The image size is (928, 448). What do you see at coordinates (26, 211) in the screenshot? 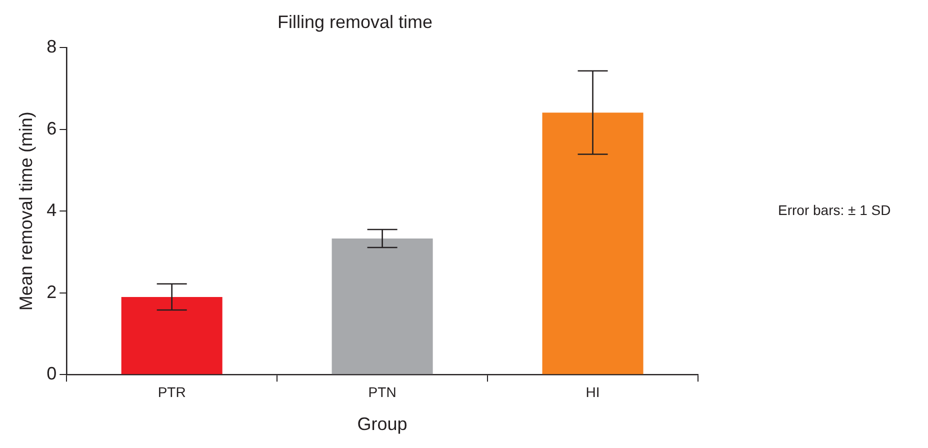
I see `y-axis-title: Mean removal time (min)` at bounding box center [26, 211].